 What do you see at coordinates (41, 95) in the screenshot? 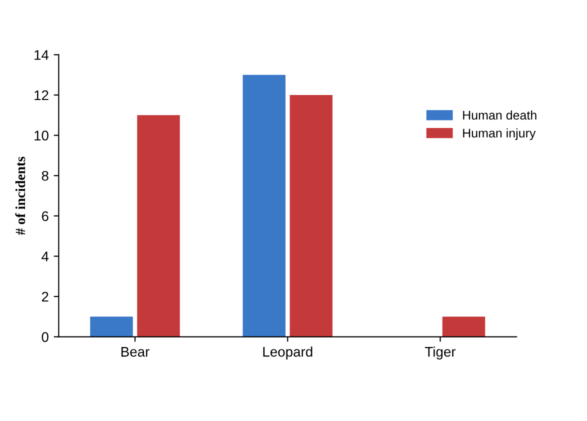
I see `y-tick-label: 12` at bounding box center [41, 95].